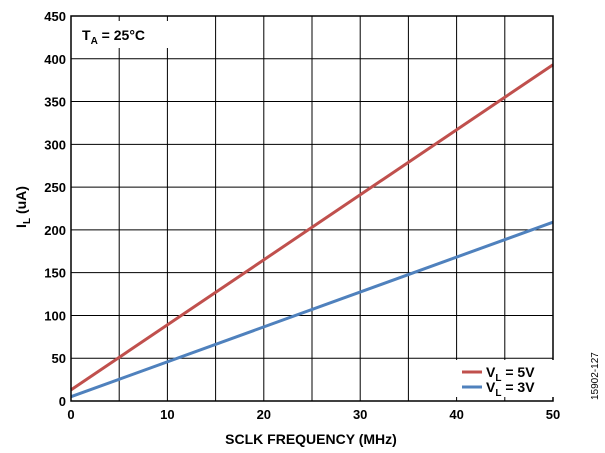 Image resolution: width=605 pixels, height=453 pixels. What do you see at coordinates (59, 358) in the screenshot?
I see `y-tick-label: 50` at bounding box center [59, 358].